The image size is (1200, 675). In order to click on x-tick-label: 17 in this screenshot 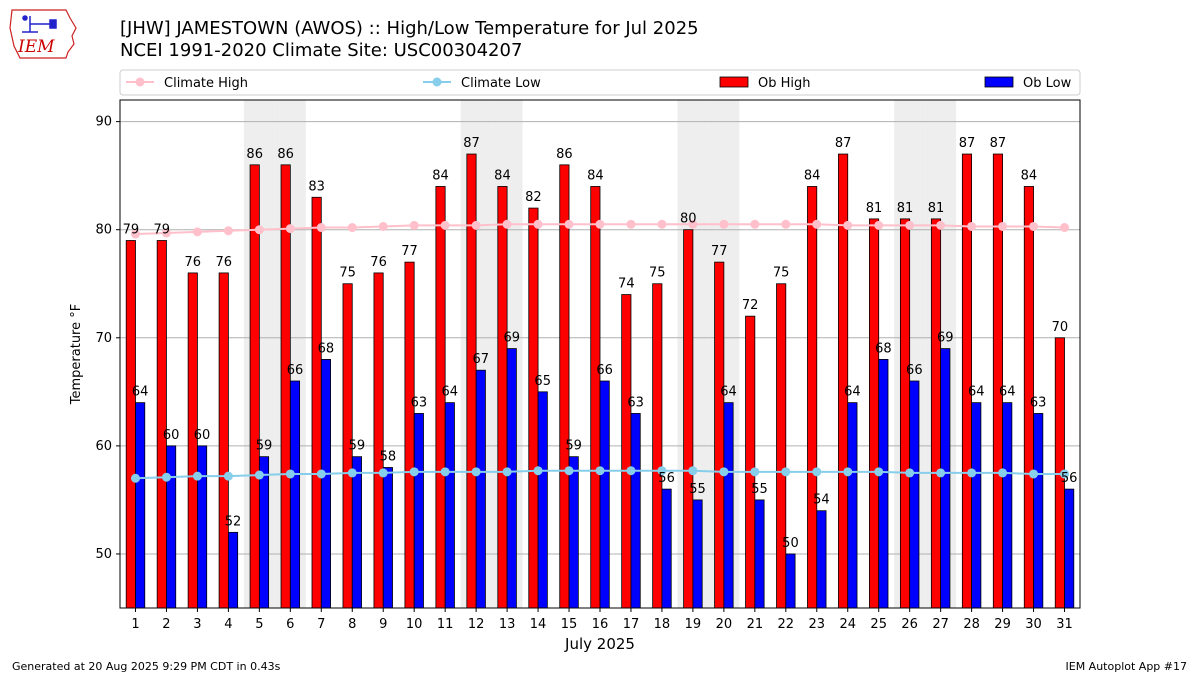, I will do `click(631, 624)`.